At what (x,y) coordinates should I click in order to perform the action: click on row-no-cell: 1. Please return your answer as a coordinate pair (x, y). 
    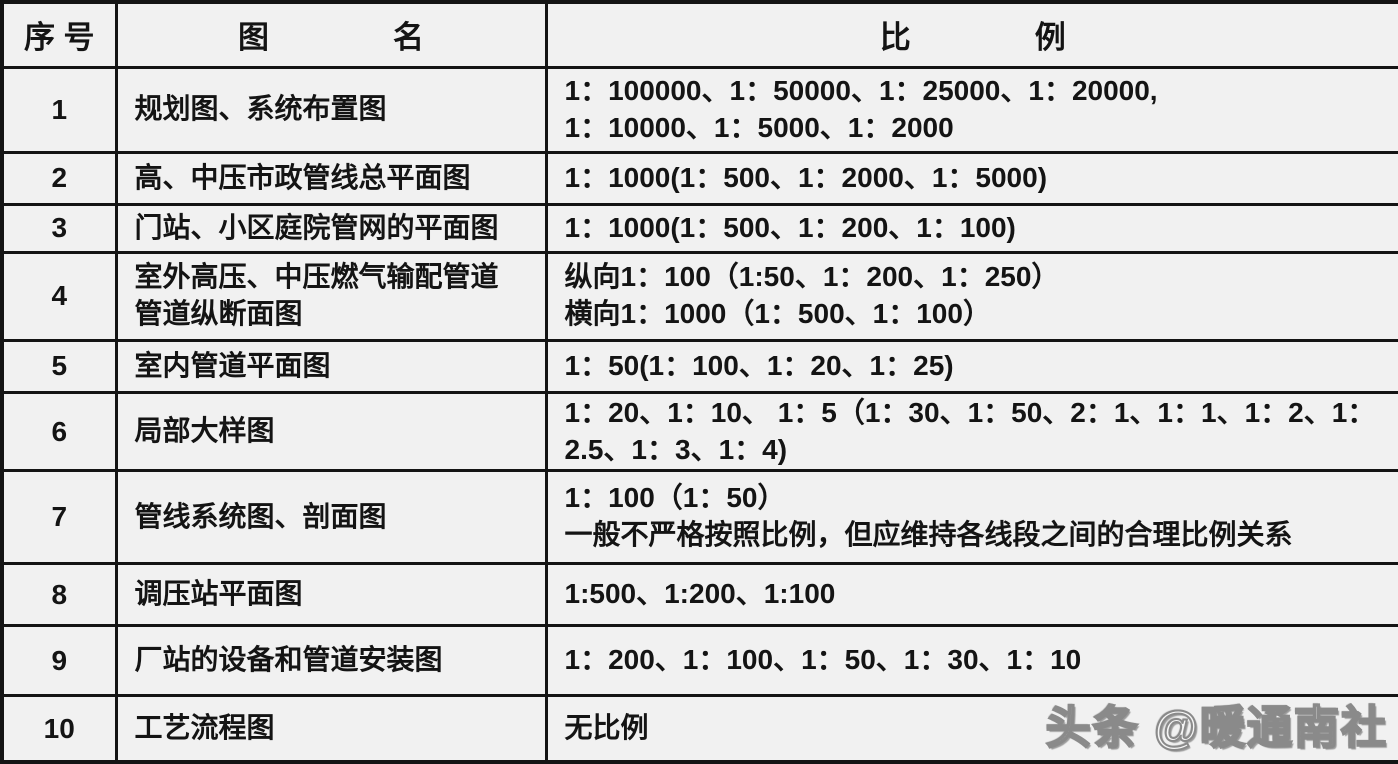
    Looking at the image, I should click on (59, 109).